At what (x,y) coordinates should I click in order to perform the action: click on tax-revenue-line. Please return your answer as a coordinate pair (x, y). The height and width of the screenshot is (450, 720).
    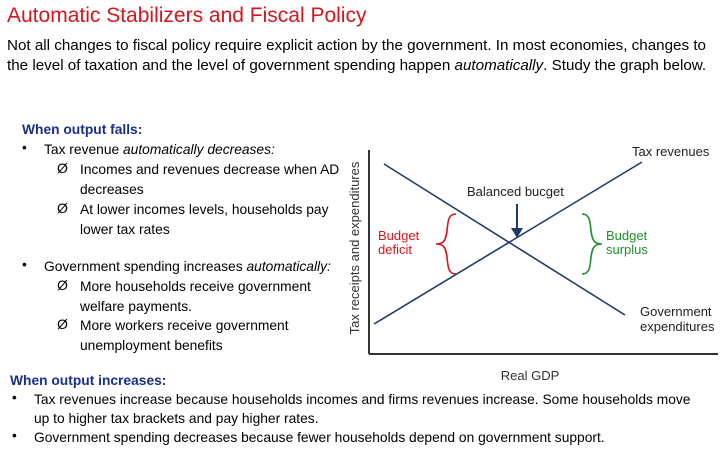
    Looking at the image, I should click on (508, 243).